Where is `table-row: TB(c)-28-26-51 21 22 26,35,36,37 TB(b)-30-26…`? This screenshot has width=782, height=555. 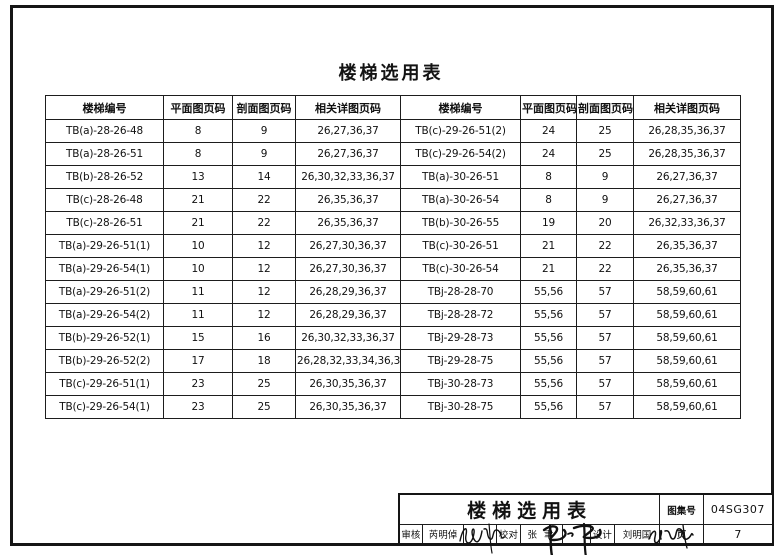
table-row: TB(c)-28-26-51 21 22 26,35,36,37 TB(b)-30-26… is located at coordinates (393, 223).